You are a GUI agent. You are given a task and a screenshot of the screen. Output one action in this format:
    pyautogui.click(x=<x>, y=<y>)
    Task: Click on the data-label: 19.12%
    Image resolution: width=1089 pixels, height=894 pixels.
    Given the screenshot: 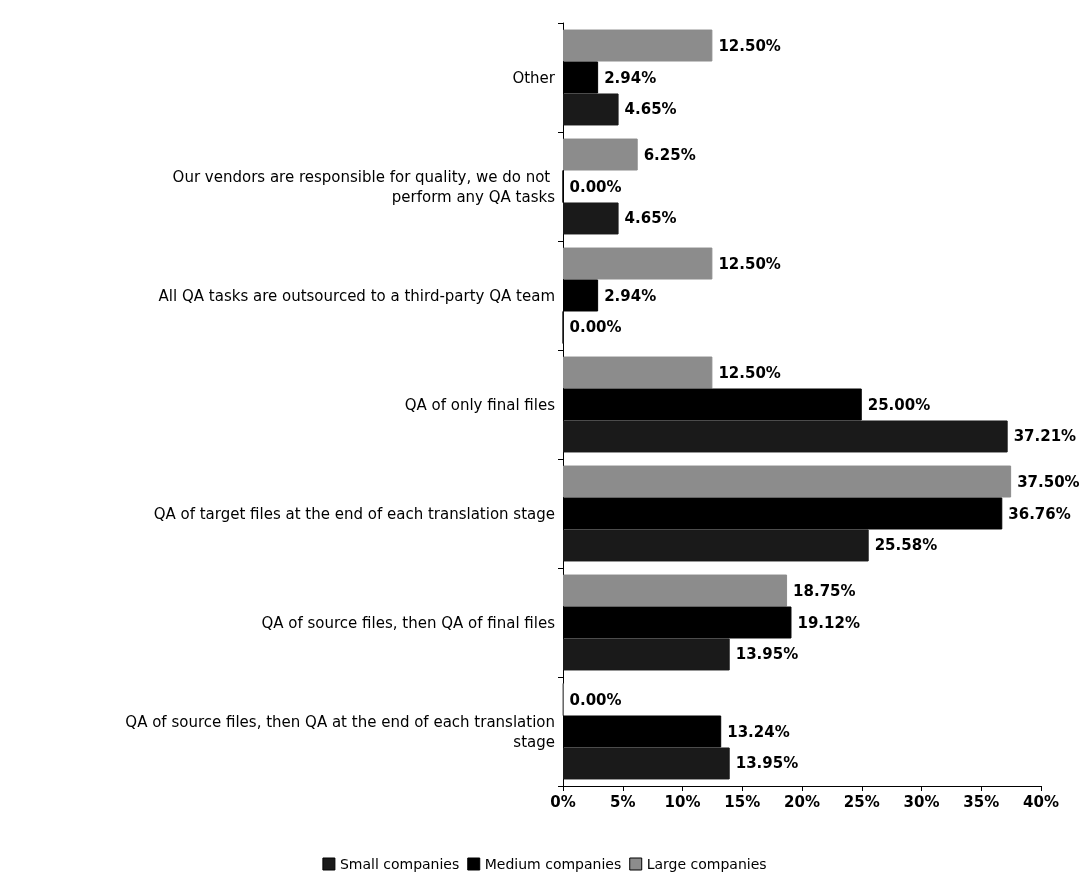 What is the action you would take?
    pyautogui.click(x=828, y=622)
    